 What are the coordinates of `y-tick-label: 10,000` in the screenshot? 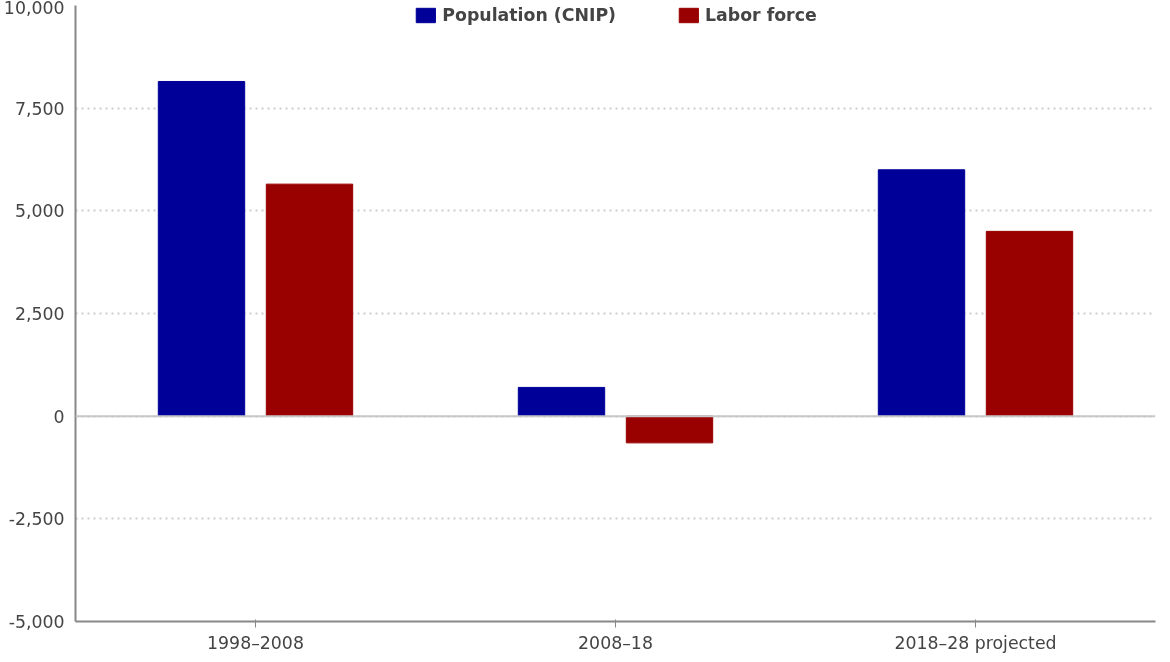 It's located at (34, 9).